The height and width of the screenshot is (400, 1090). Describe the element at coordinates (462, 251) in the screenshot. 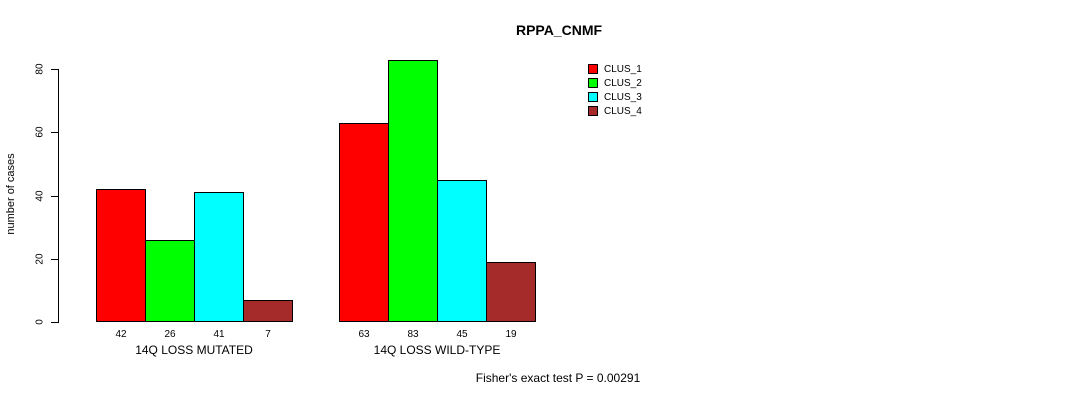

I see `bar-clus_3-group2` at that location.